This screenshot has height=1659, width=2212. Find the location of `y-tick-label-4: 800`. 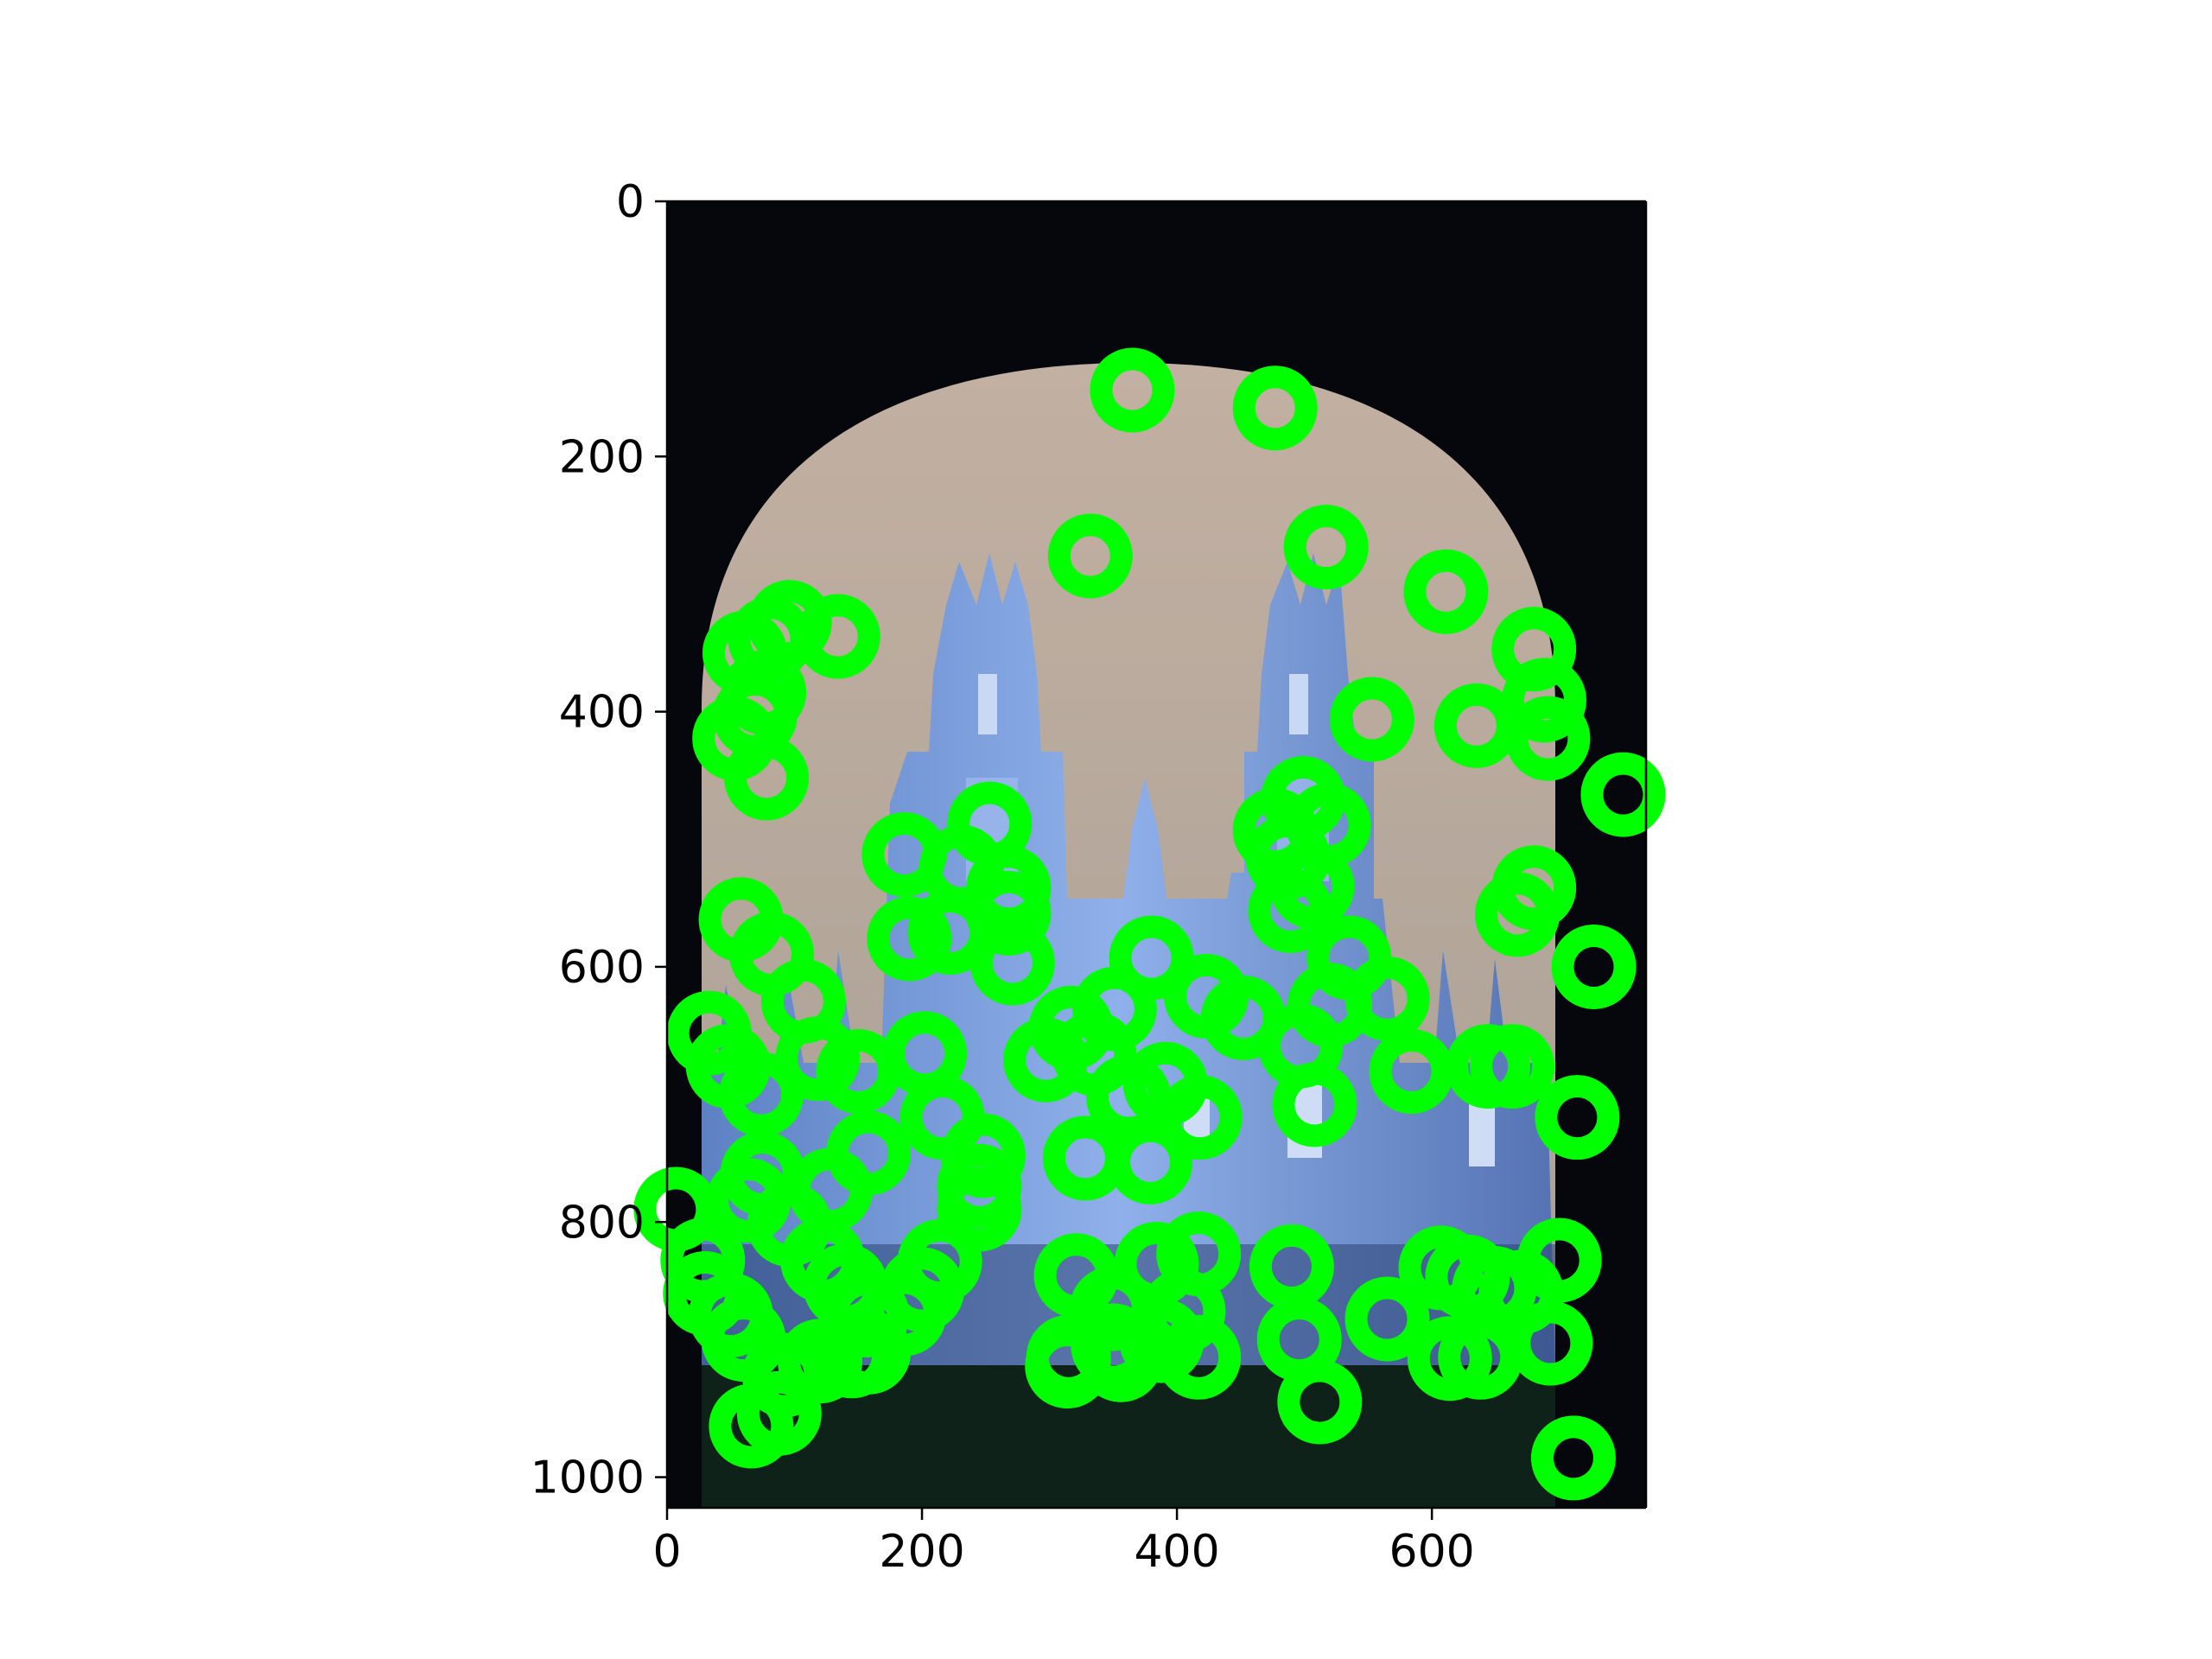

y-tick-label-4: 800 is located at coordinates (602, 1223).